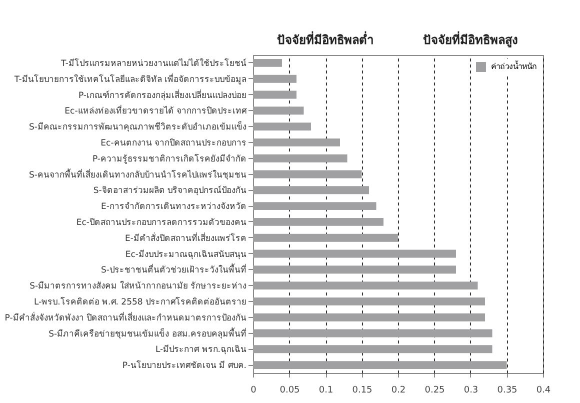 This screenshot has width=580, height=403. Describe the element at coordinates (137, 174) in the screenshot. I see `y-tick-label: S-คนจากพื้นที่เสี่ยงเดินทางกลับบ้านนำโรคไปแพร่ในชุมชน` at that location.